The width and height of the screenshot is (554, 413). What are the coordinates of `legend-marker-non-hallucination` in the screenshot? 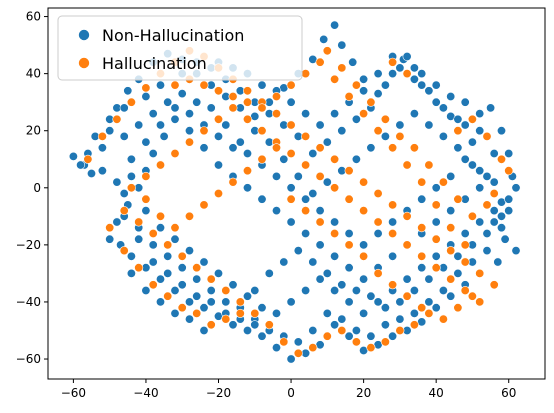 It's located at (84, 35).